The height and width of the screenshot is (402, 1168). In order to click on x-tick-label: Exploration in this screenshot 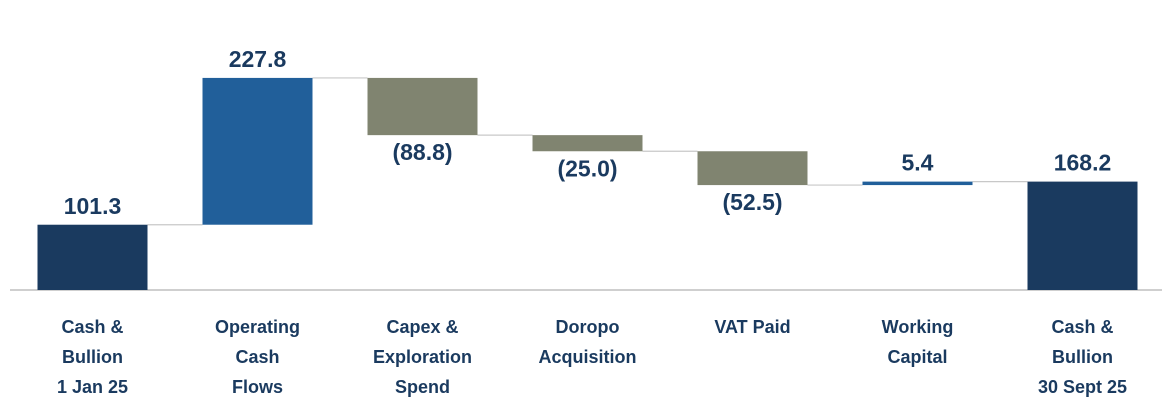, I will do `click(422, 357)`.